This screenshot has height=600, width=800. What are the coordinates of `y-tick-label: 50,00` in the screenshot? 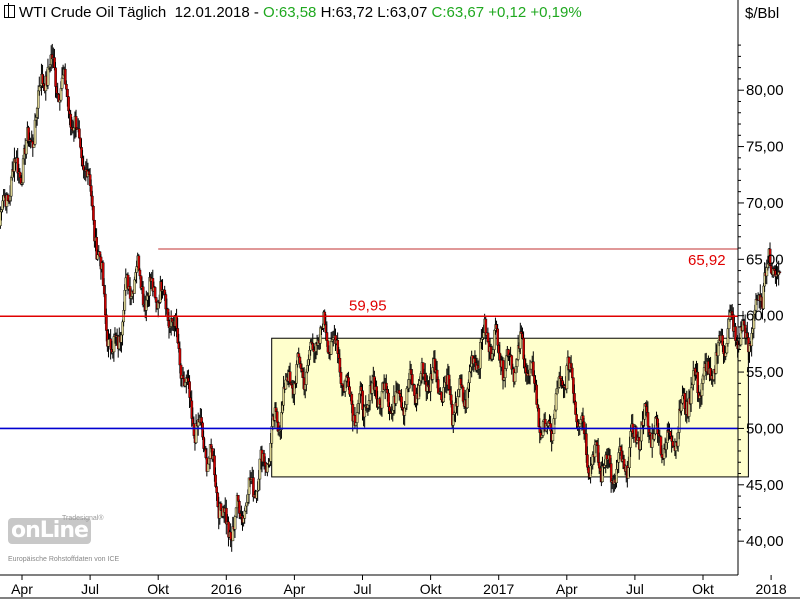 It's located at (765, 428).